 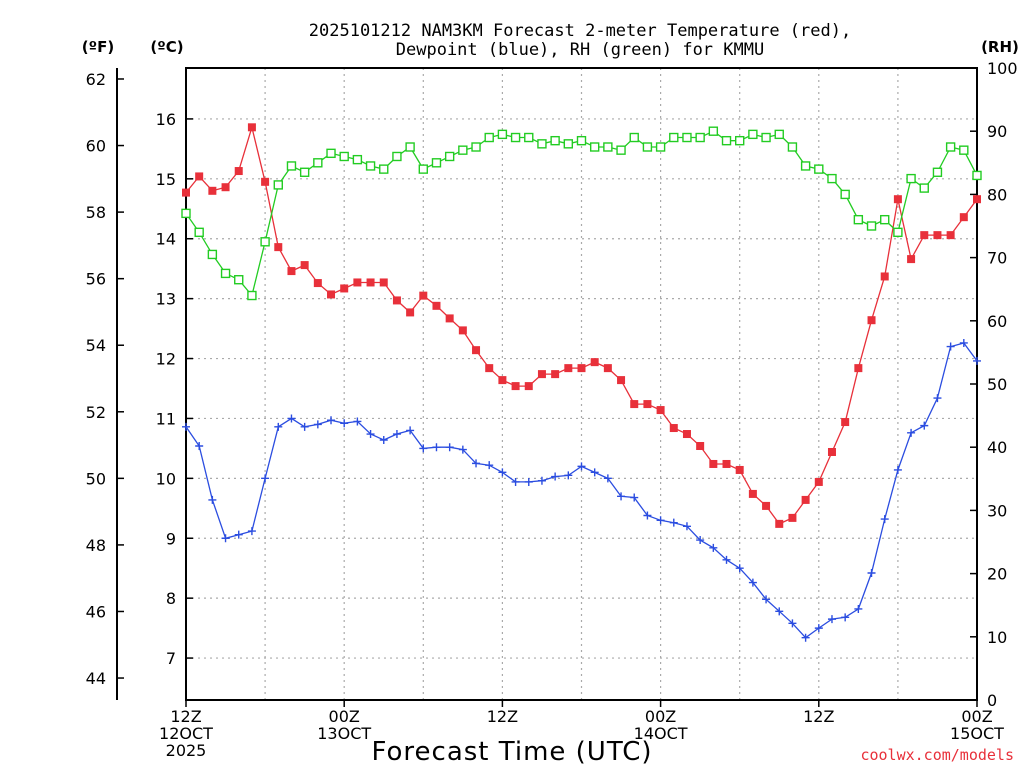 What do you see at coordinates (997, 574) in the screenshot?
I see `rh-tick-label: 20` at bounding box center [997, 574].